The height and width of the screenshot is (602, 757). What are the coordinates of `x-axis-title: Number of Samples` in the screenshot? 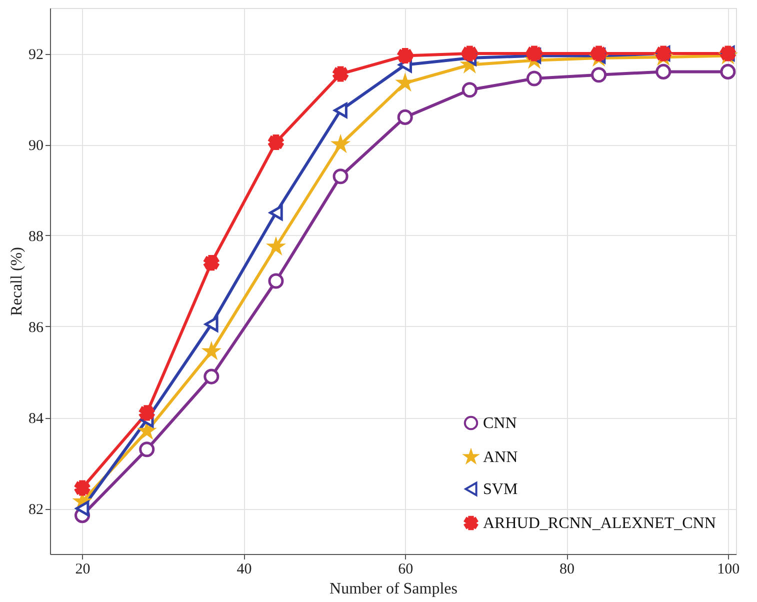 It's located at (394, 589).